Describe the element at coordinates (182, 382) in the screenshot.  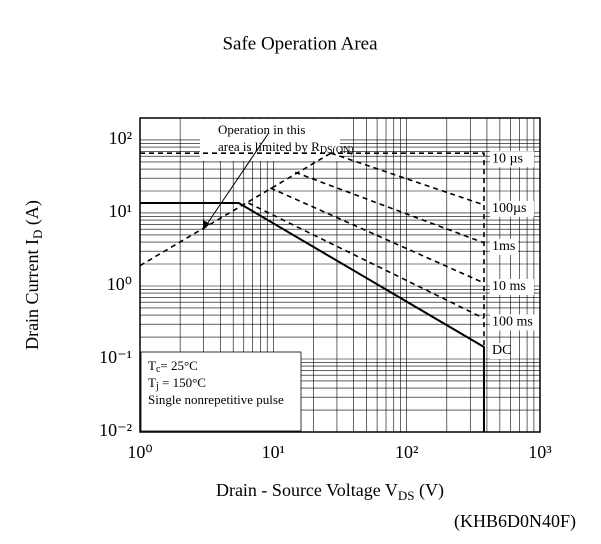
I see `note-run: = 150°C` at that location.